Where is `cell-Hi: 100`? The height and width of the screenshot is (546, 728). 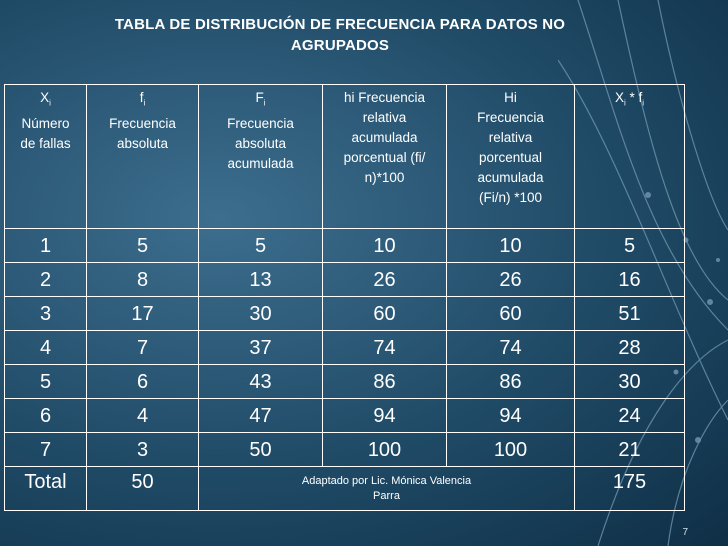
cell-Hi: 100 is located at coordinates (510, 449).